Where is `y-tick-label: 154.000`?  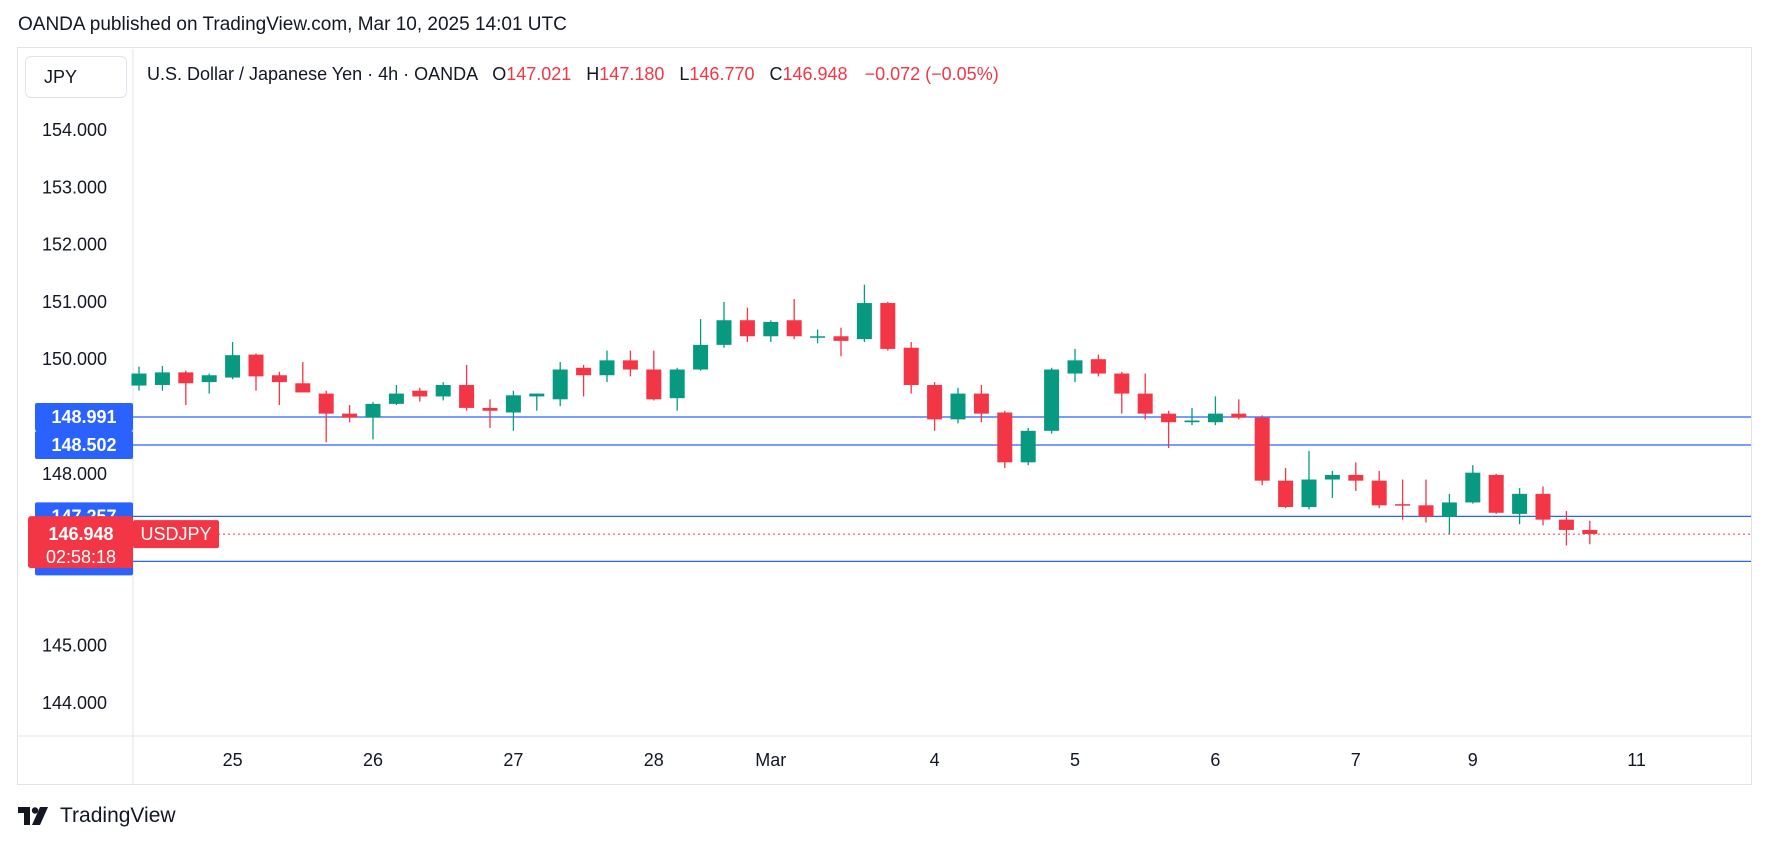 y-tick-label: 154.000 is located at coordinates (74, 130).